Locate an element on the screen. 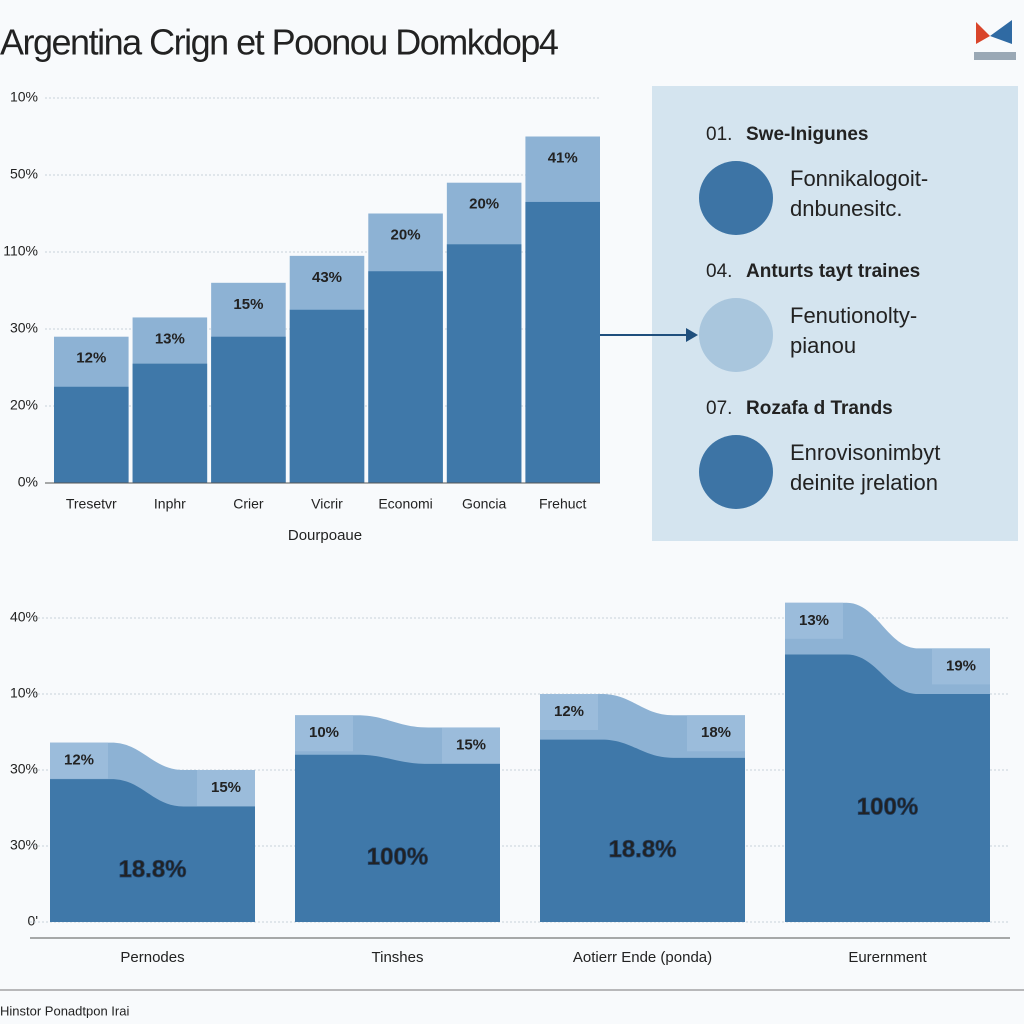  x-tick-label: Tinshes is located at coordinates (398, 957).